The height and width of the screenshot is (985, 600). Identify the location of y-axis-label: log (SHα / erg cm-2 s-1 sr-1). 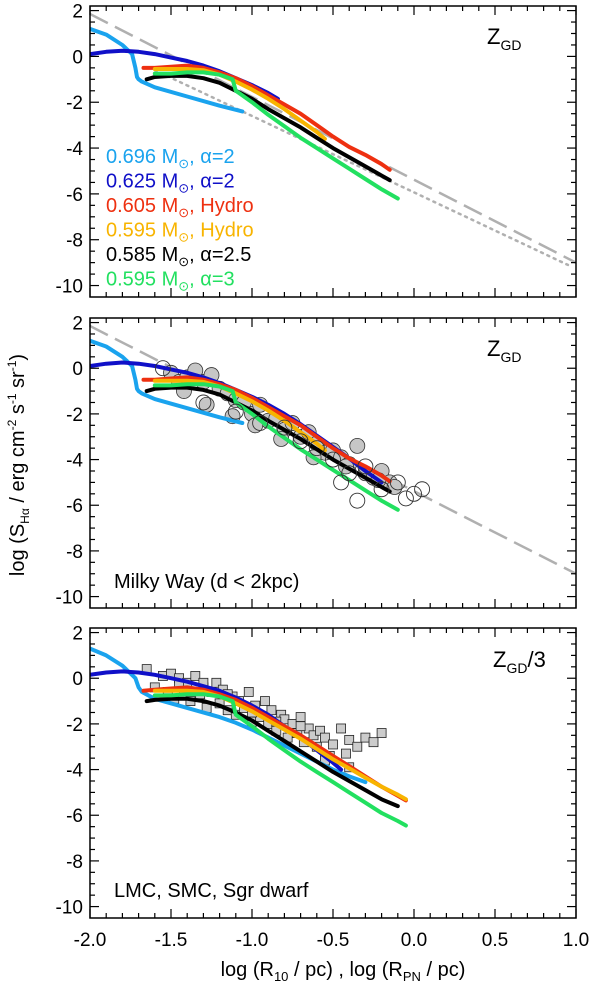
(18, 465).